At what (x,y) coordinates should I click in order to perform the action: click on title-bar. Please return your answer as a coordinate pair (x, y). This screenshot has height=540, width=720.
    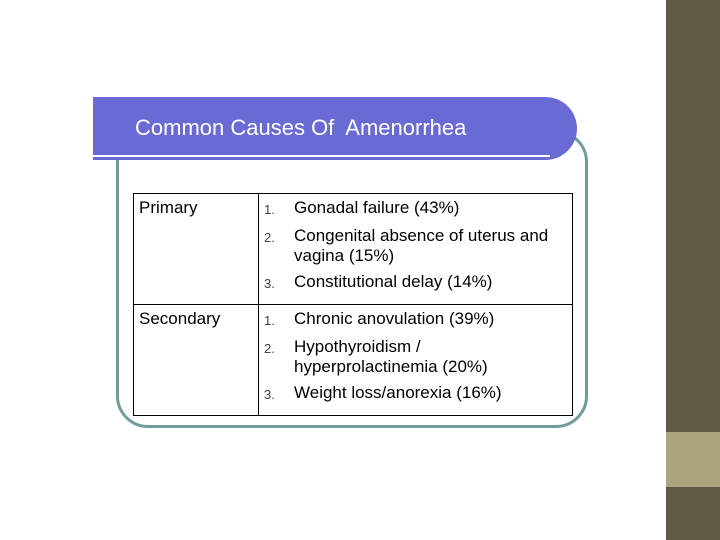
    Looking at the image, I should click on (335, 128).